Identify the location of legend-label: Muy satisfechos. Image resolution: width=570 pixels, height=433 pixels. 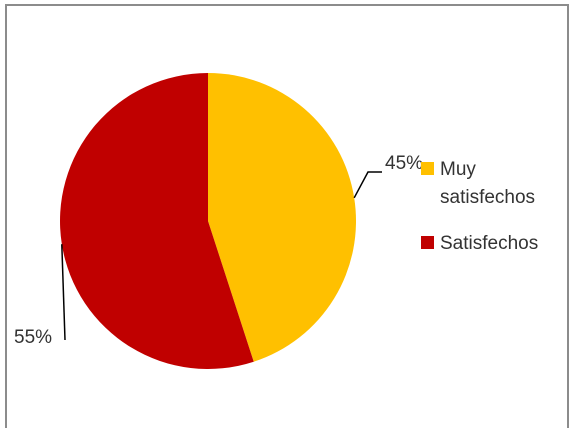
(487, 183).